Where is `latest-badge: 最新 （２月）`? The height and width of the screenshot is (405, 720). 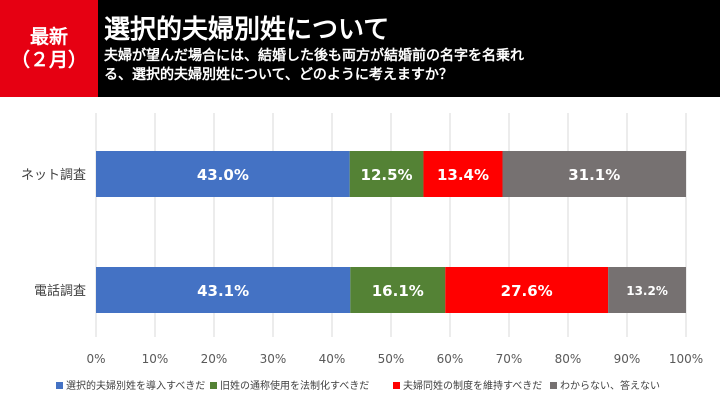 latest-badge: 最新 （２月） is located at coordinates (49, 48).